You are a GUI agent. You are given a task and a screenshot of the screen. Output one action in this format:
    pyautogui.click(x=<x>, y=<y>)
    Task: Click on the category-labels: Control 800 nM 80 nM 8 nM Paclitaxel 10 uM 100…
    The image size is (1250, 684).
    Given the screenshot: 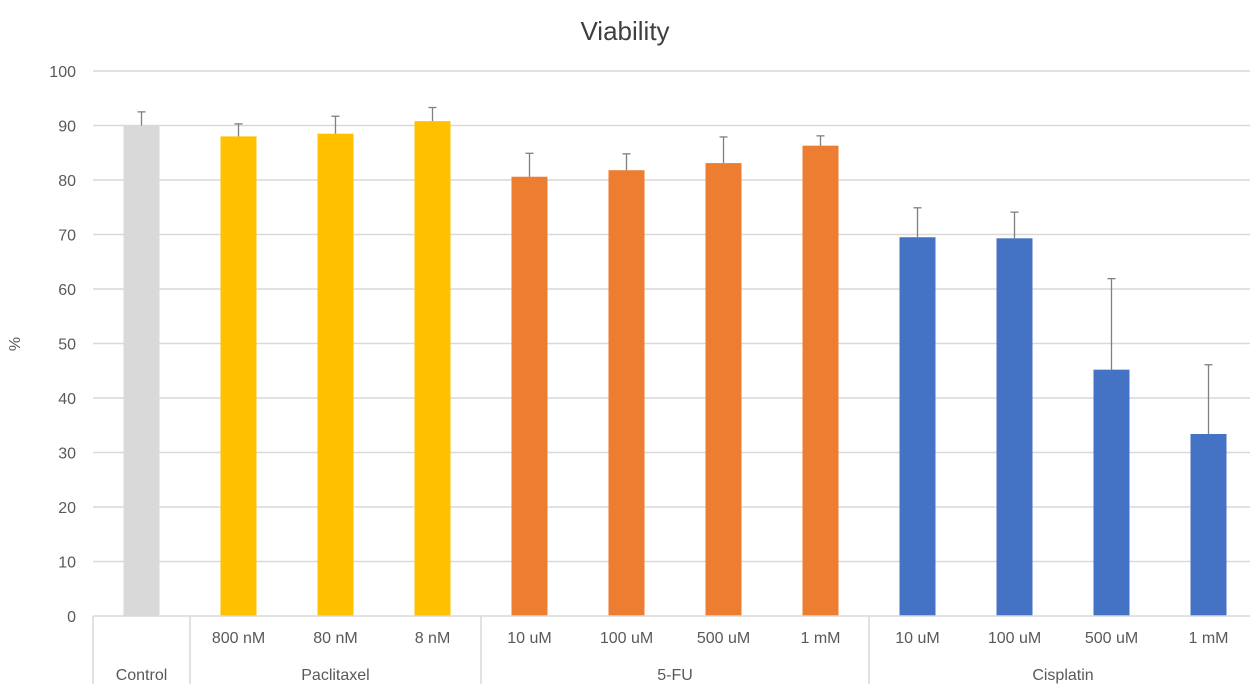 What is the action you would take?
    pyautogui.click(x=672, y=657)
    